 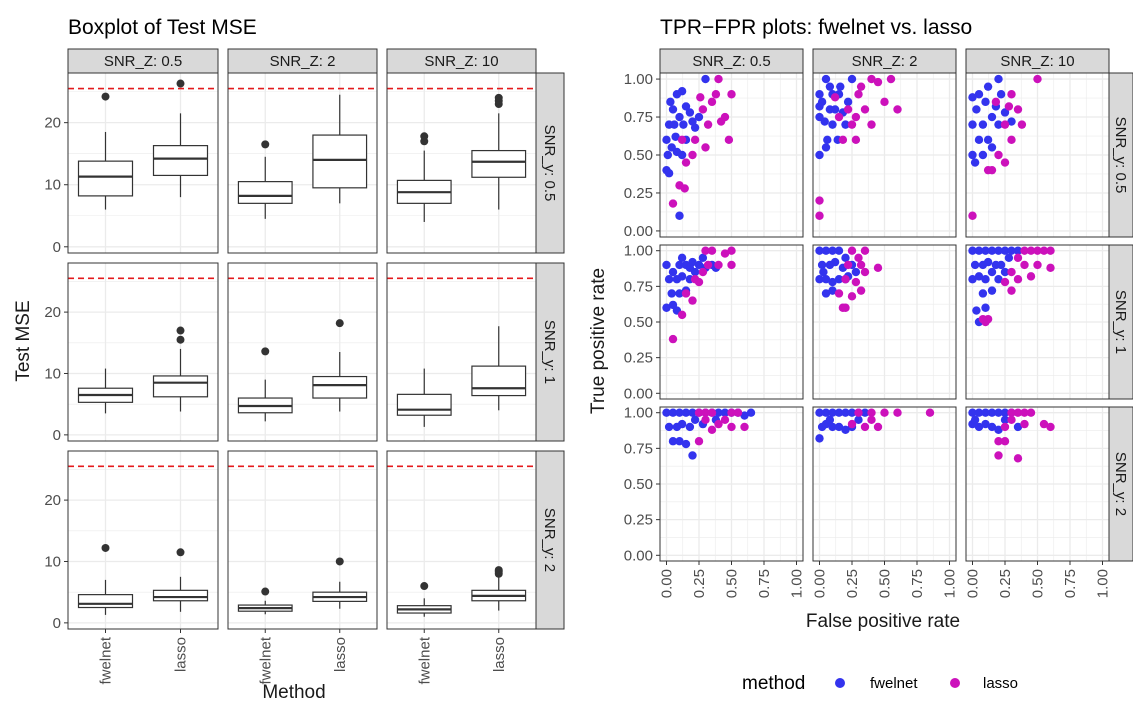 I want to click on boxplot-col-strip-label: SNR_Z: 10, so click(x=461, y=61).